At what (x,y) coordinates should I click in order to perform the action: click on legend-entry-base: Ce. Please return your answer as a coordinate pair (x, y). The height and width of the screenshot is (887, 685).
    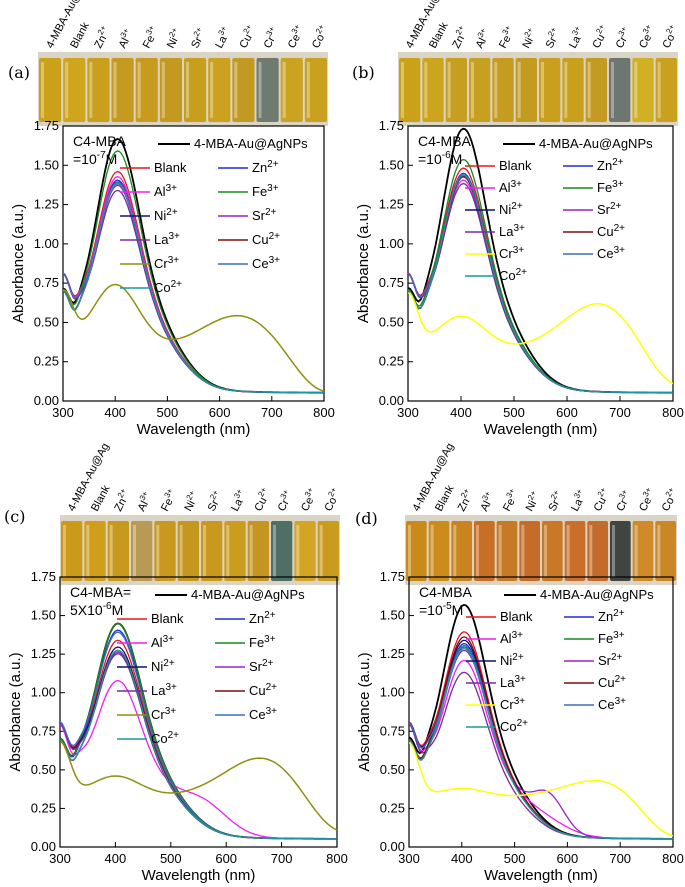
    Looking at the image, I should click on (606, 704).